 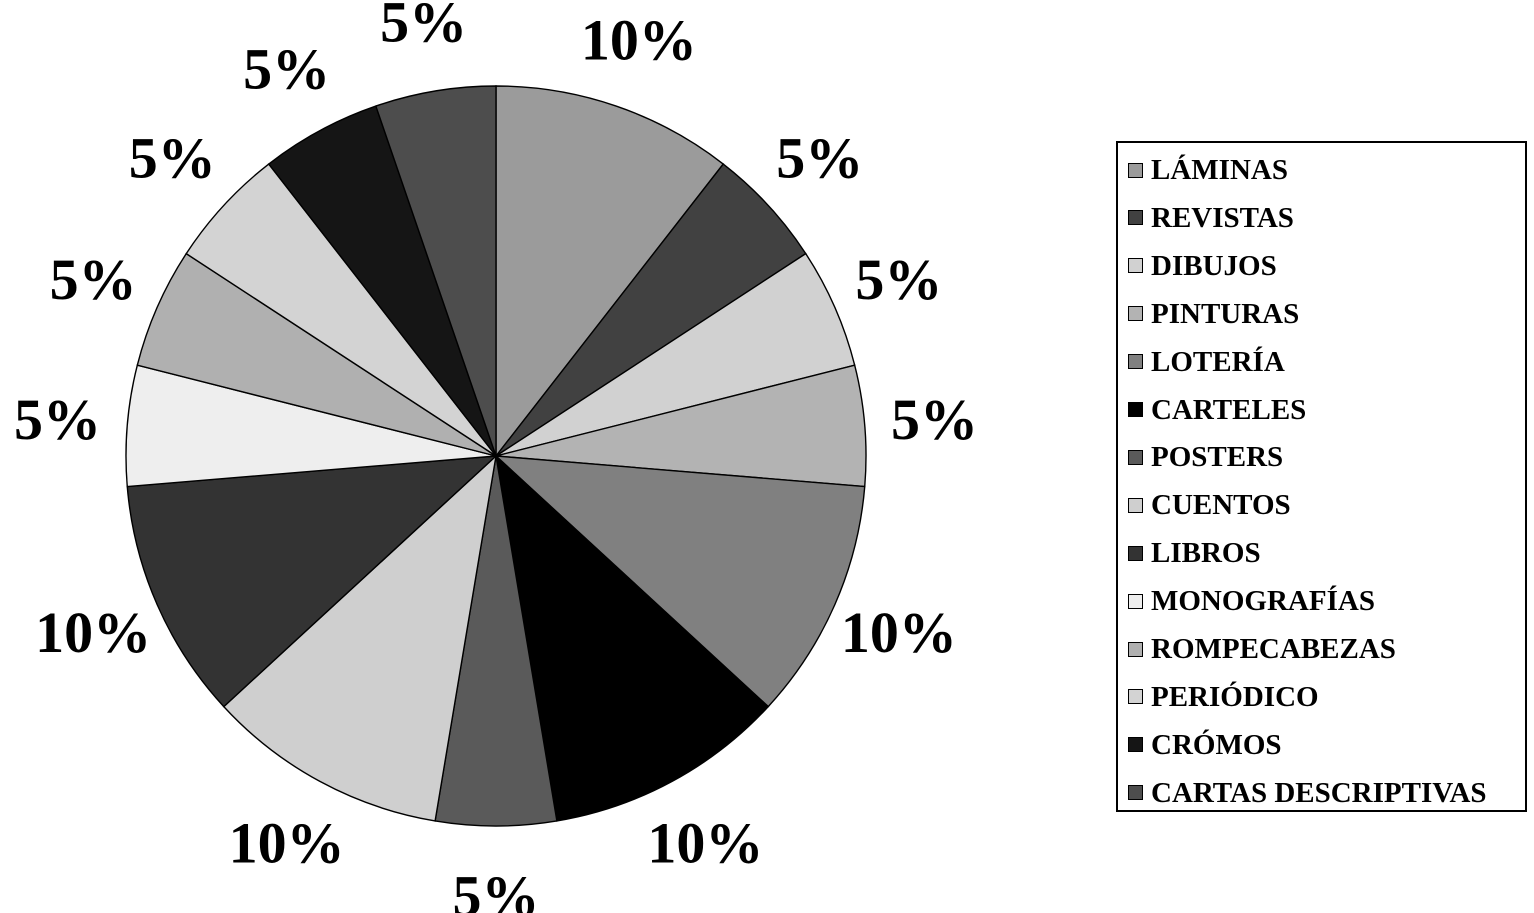 What do you see at coordinates (423, 27) in the screenshot?
I see `data-label-cartas-descriptivas: 5%` at bounding box center [423, 27].